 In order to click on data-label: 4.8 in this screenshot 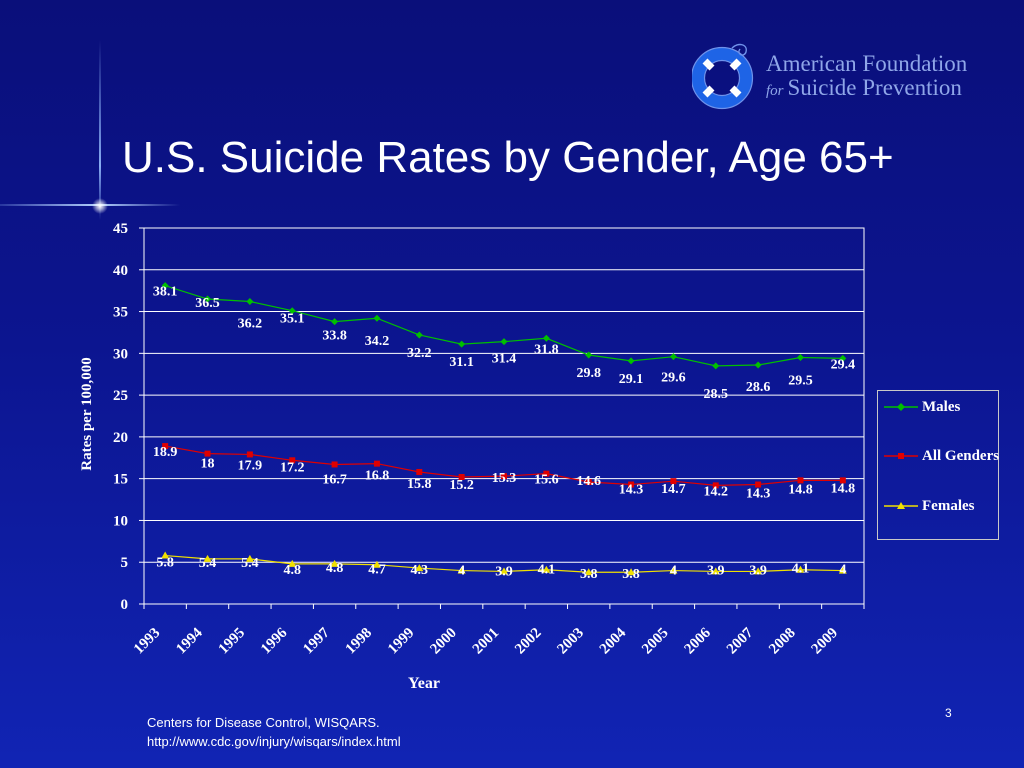, I will do `click(292, 570)`.